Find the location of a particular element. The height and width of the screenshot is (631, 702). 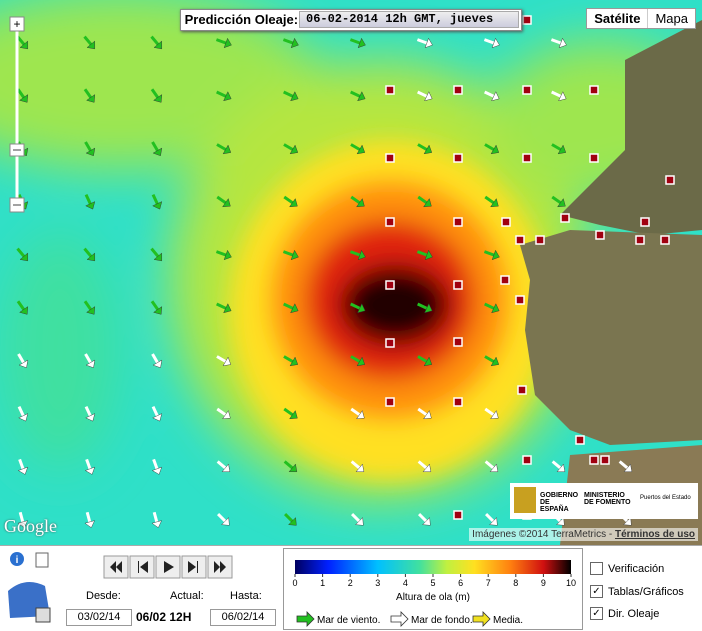

map-type: Satélite Mapa is located at coordinates (641, 18).